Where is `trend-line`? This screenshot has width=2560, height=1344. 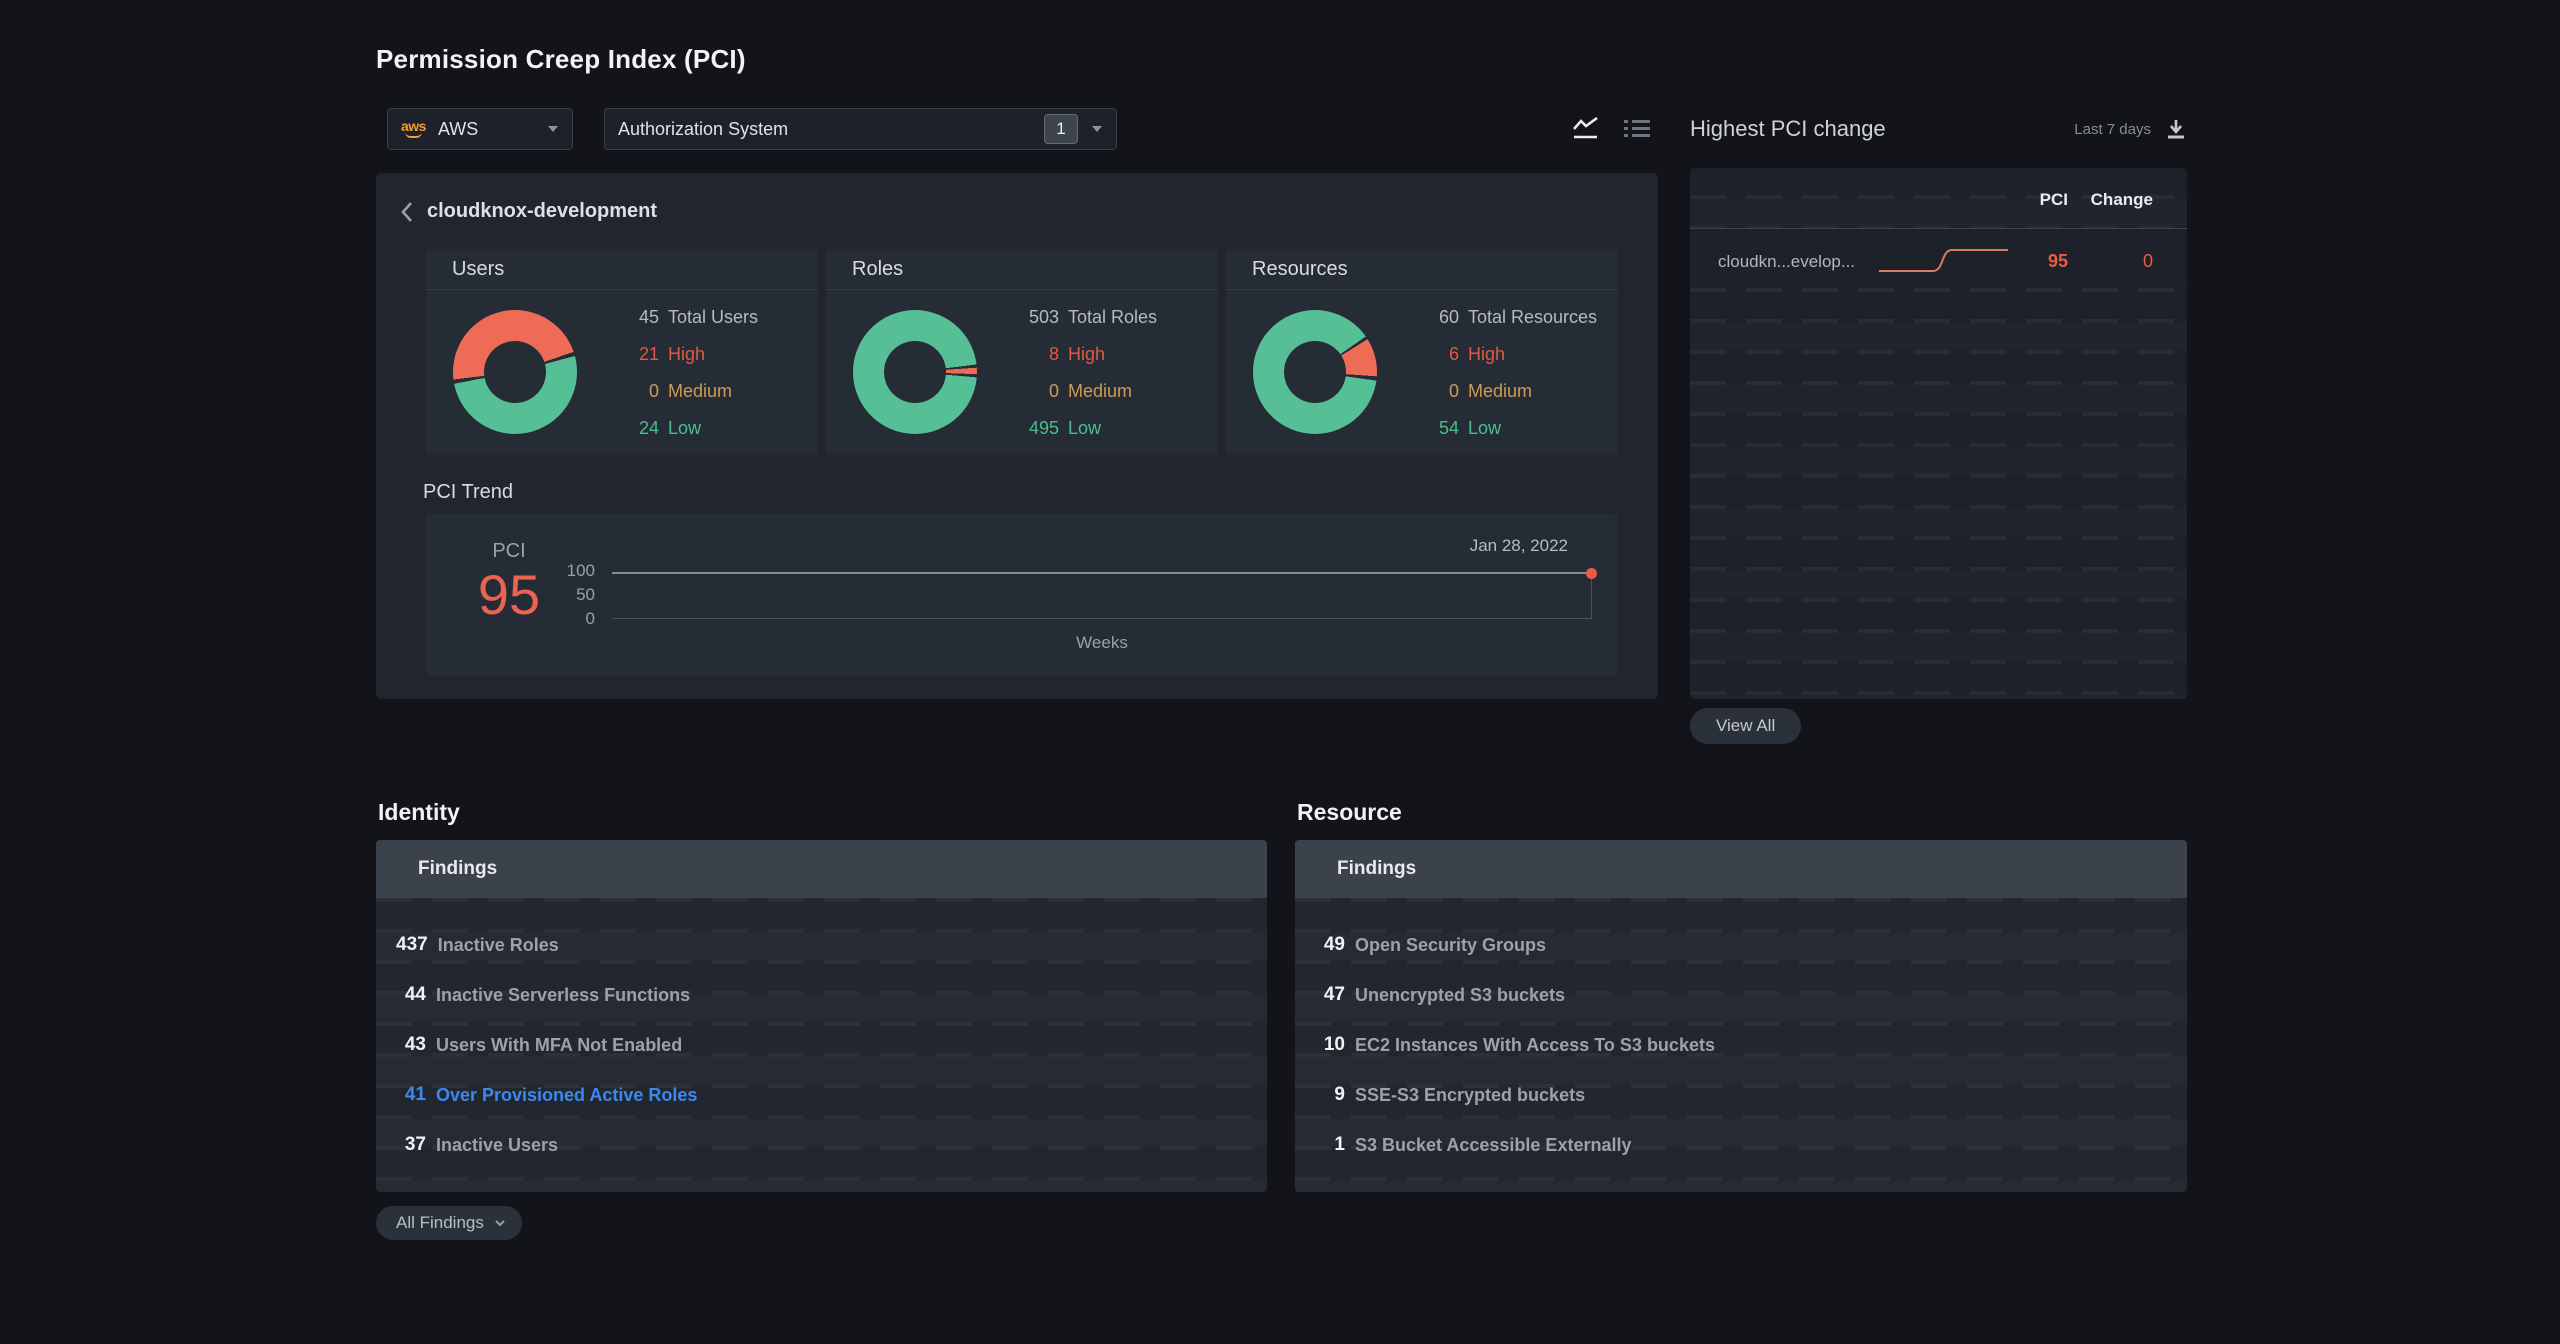
trend-line is located at coordinates (1102, 573).